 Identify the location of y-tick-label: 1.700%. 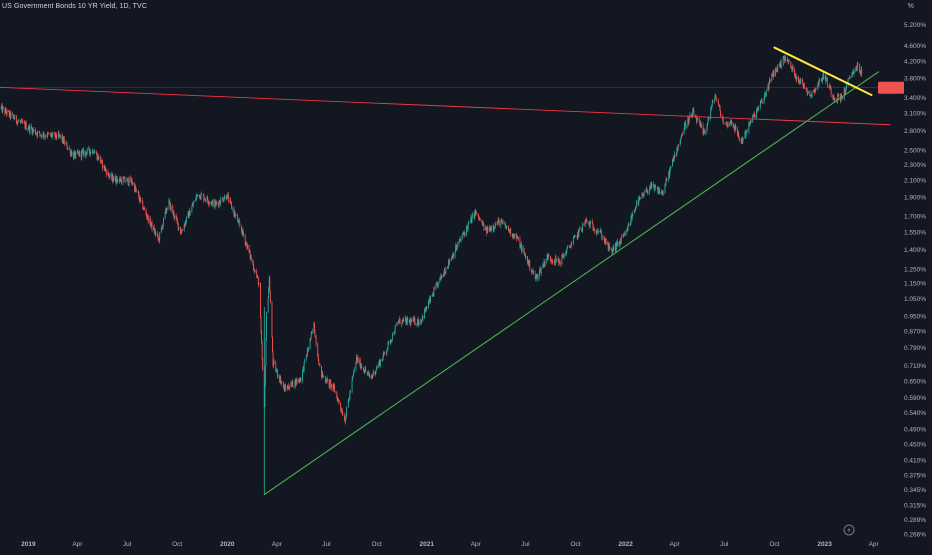
(915, 217).